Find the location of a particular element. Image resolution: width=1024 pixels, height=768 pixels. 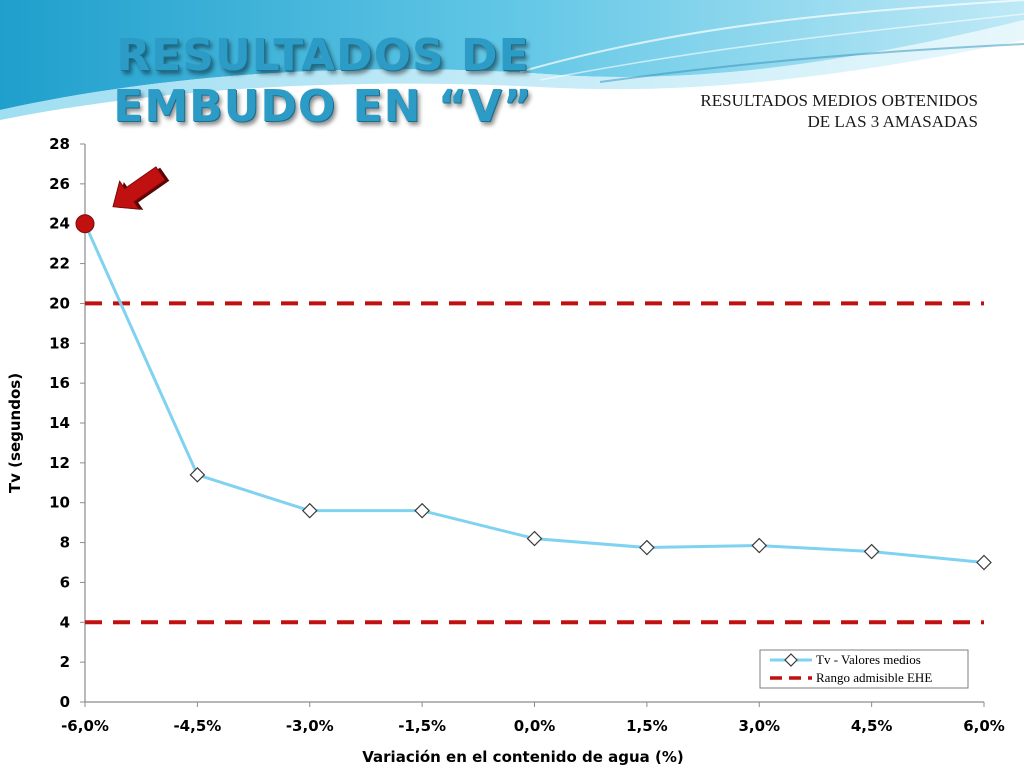

y-tick-label: 4 is located at coordinates (65, 622).